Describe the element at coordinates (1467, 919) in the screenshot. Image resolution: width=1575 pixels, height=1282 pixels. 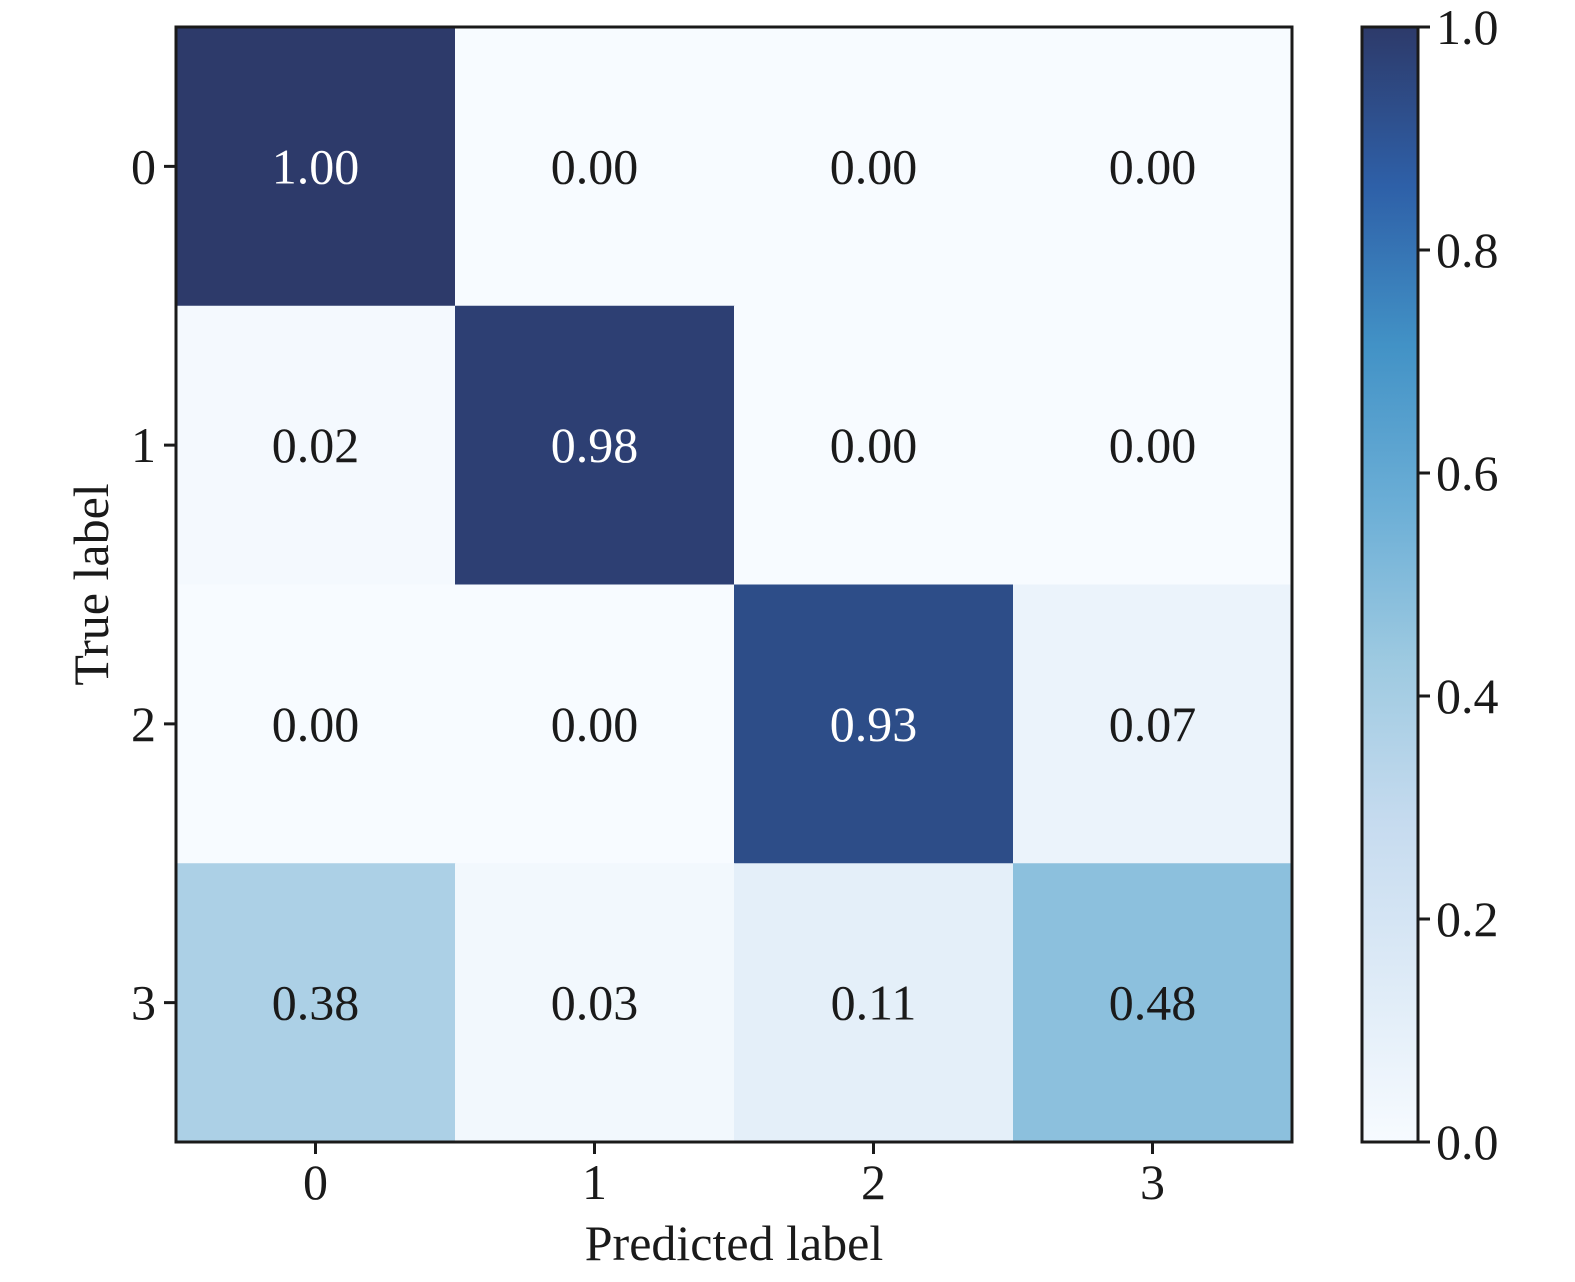
I see `colorbar-tick-label: 0.2` at that location.